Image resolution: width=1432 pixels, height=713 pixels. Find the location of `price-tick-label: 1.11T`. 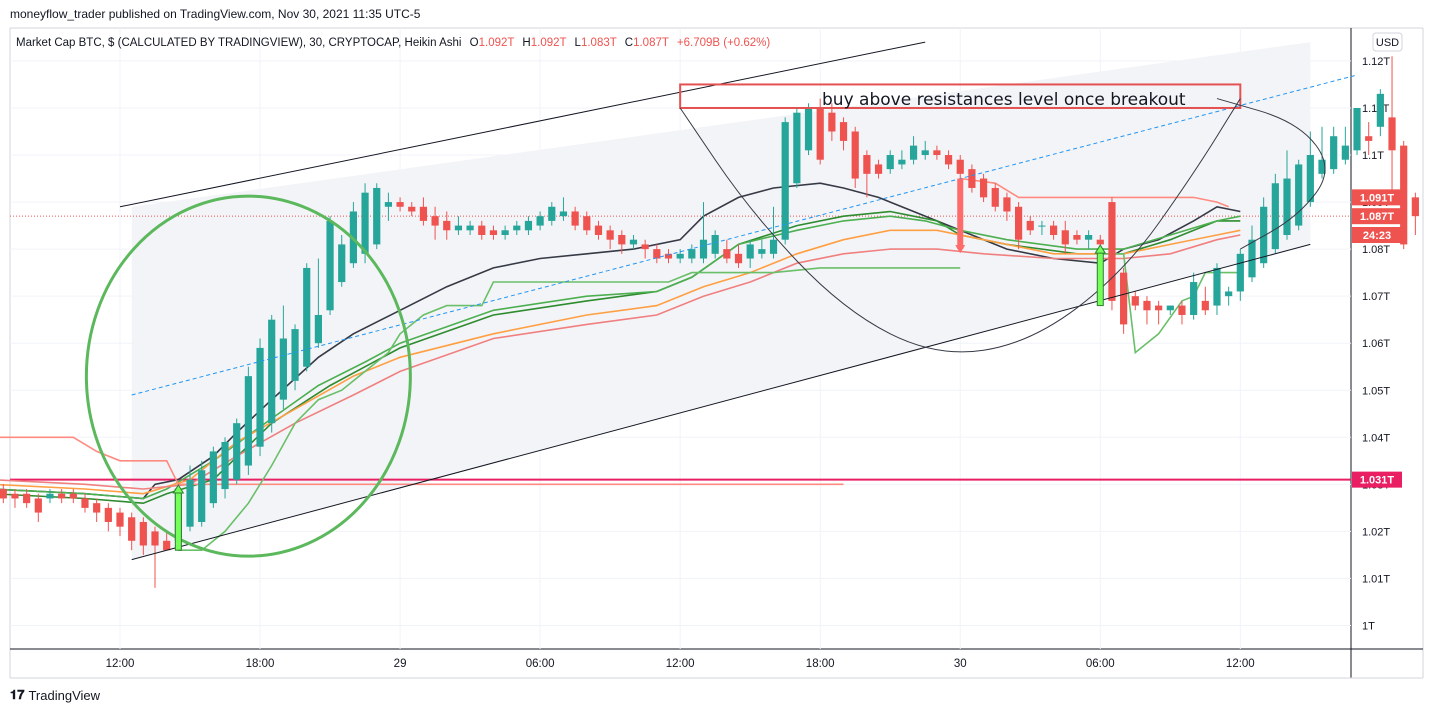

price-tick-label: 1.11T is located at coordinates (1376, 109).